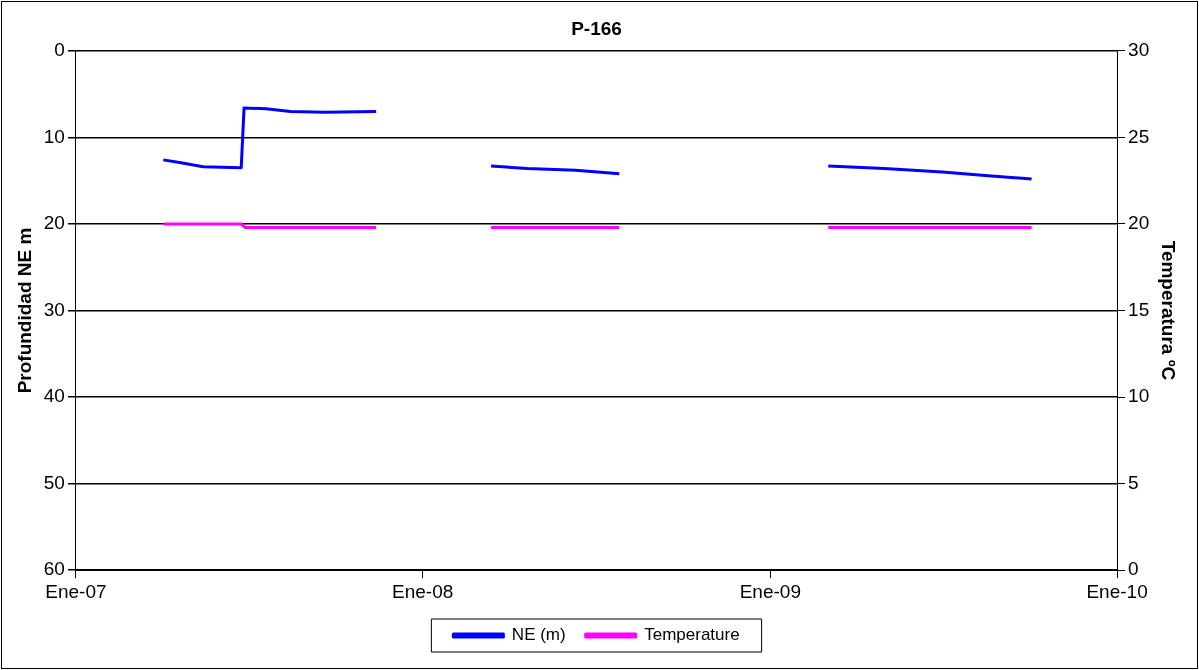  Describe the element at coordinates (538, 635) in the screenshot. I see `legend-label: NE (m)` at that location.